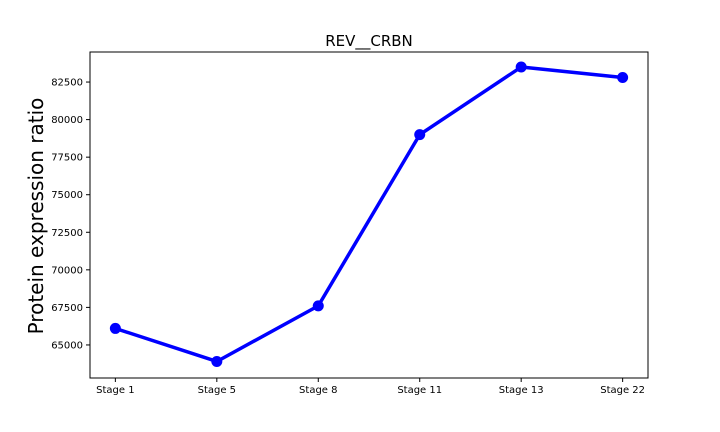 This screenshot has width=720, height=432. Describe the element at coordinates (419, 390) in the screenshot. I see `x-tick-label: Stage 11` at that location.